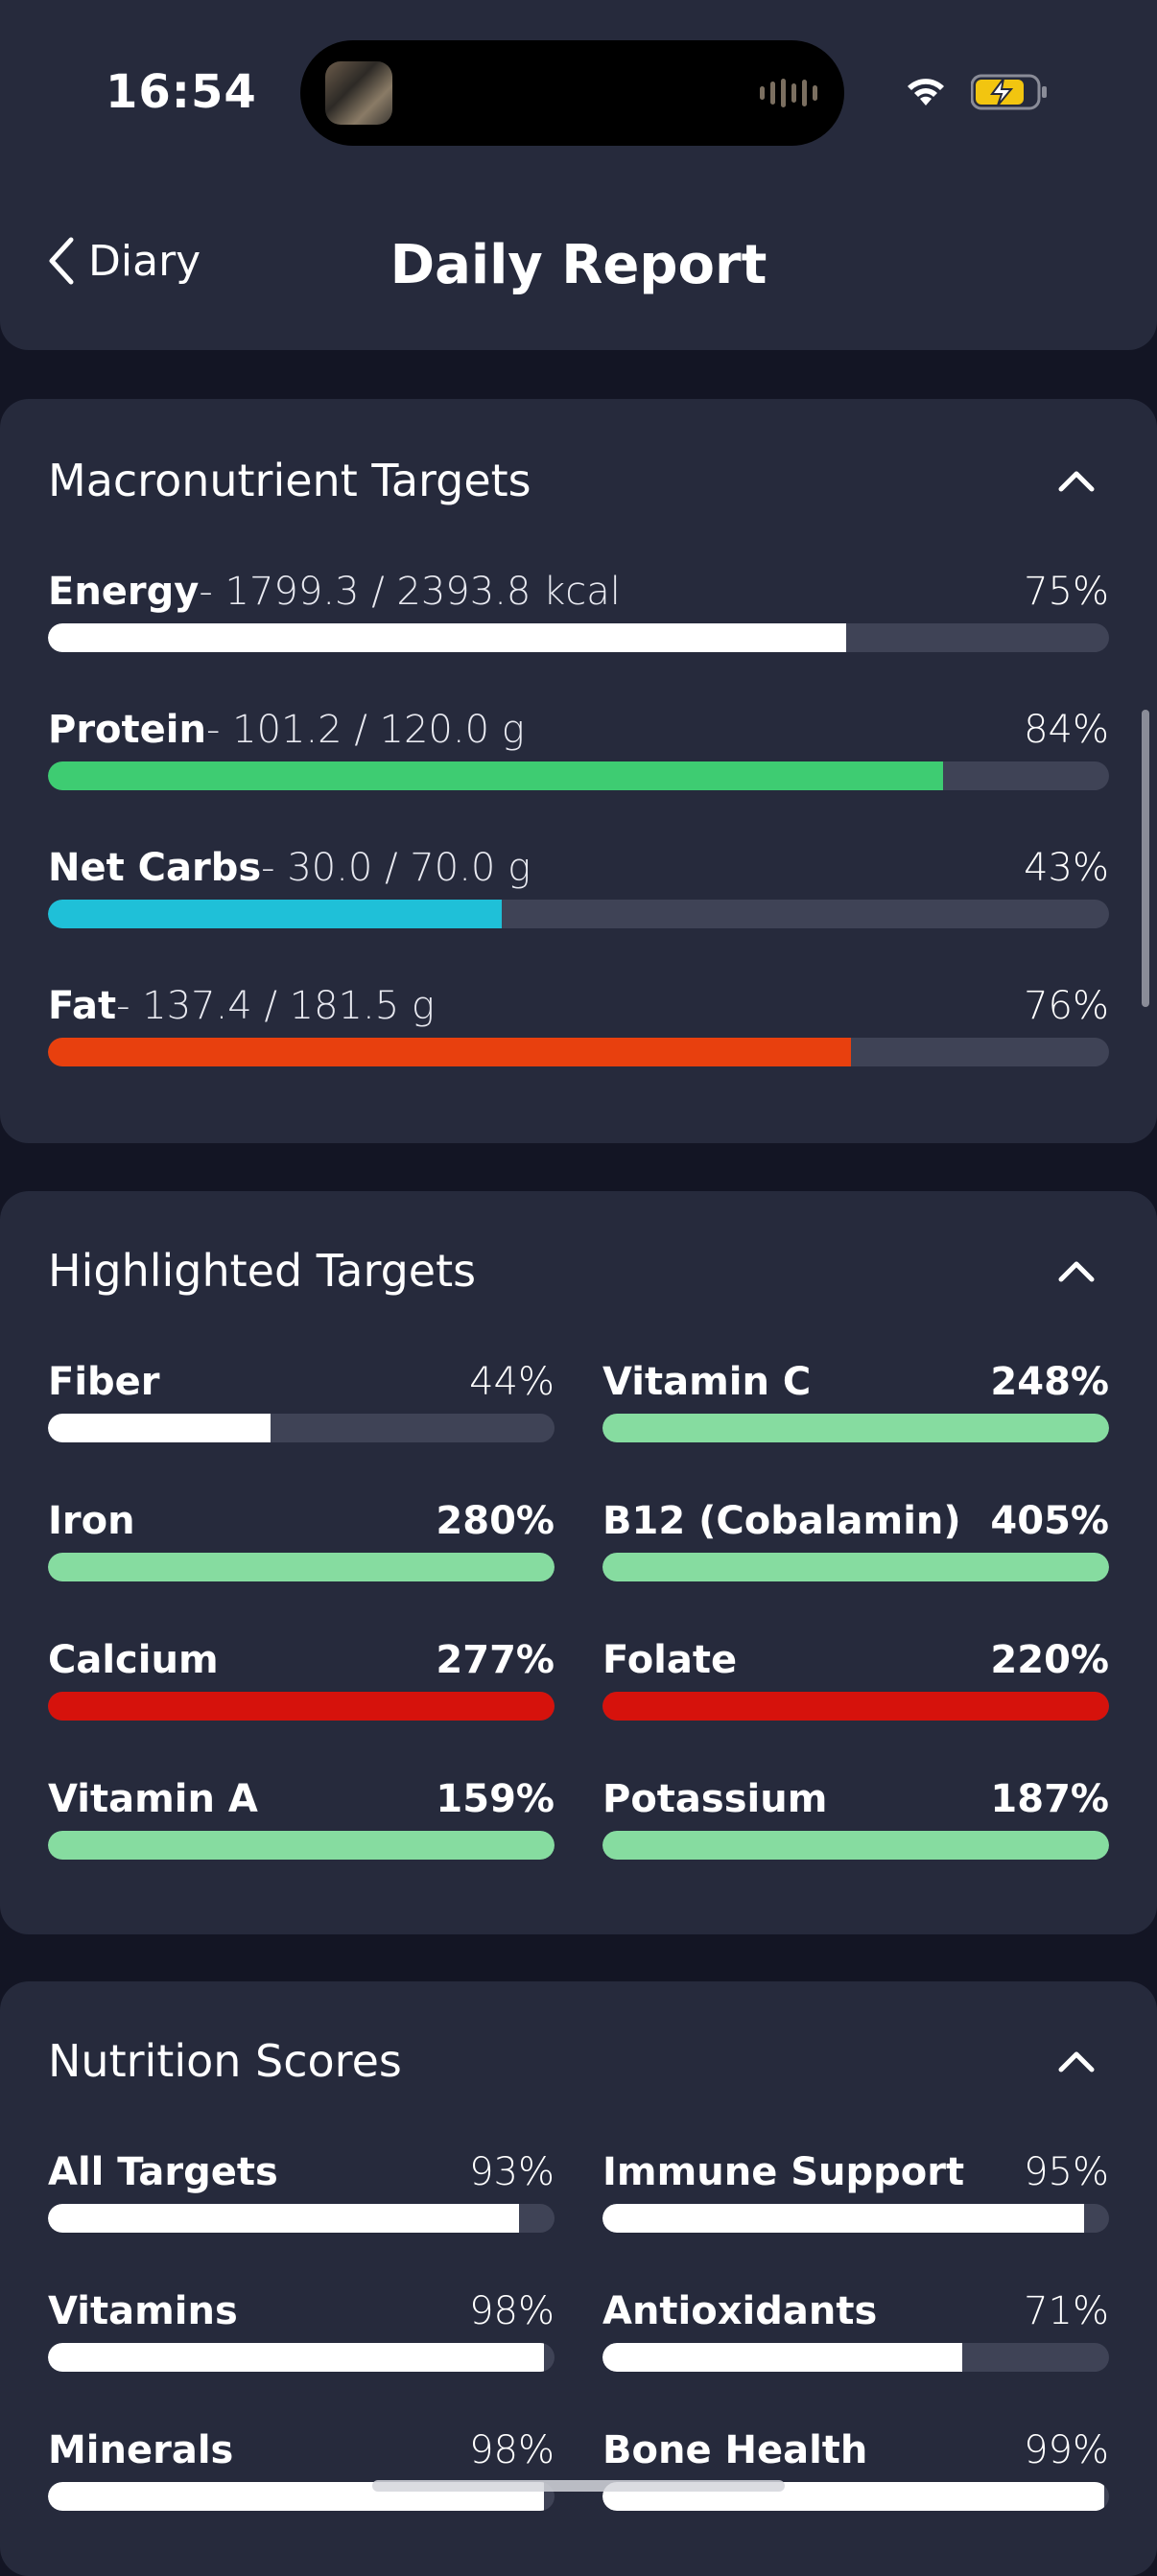 This screenshot has height=2576, width=1157. What do you see at coordinates (735, 2450) in the screenshot?
I see `scores-name: Bone Health` at bounding box center [735, 2450].